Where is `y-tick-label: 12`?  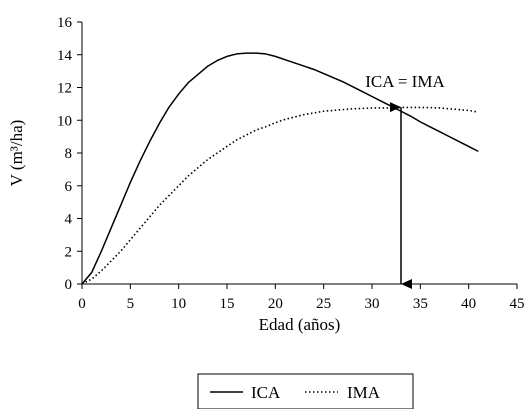
y-tick-label: 12 is located at coordinates (64, 89).